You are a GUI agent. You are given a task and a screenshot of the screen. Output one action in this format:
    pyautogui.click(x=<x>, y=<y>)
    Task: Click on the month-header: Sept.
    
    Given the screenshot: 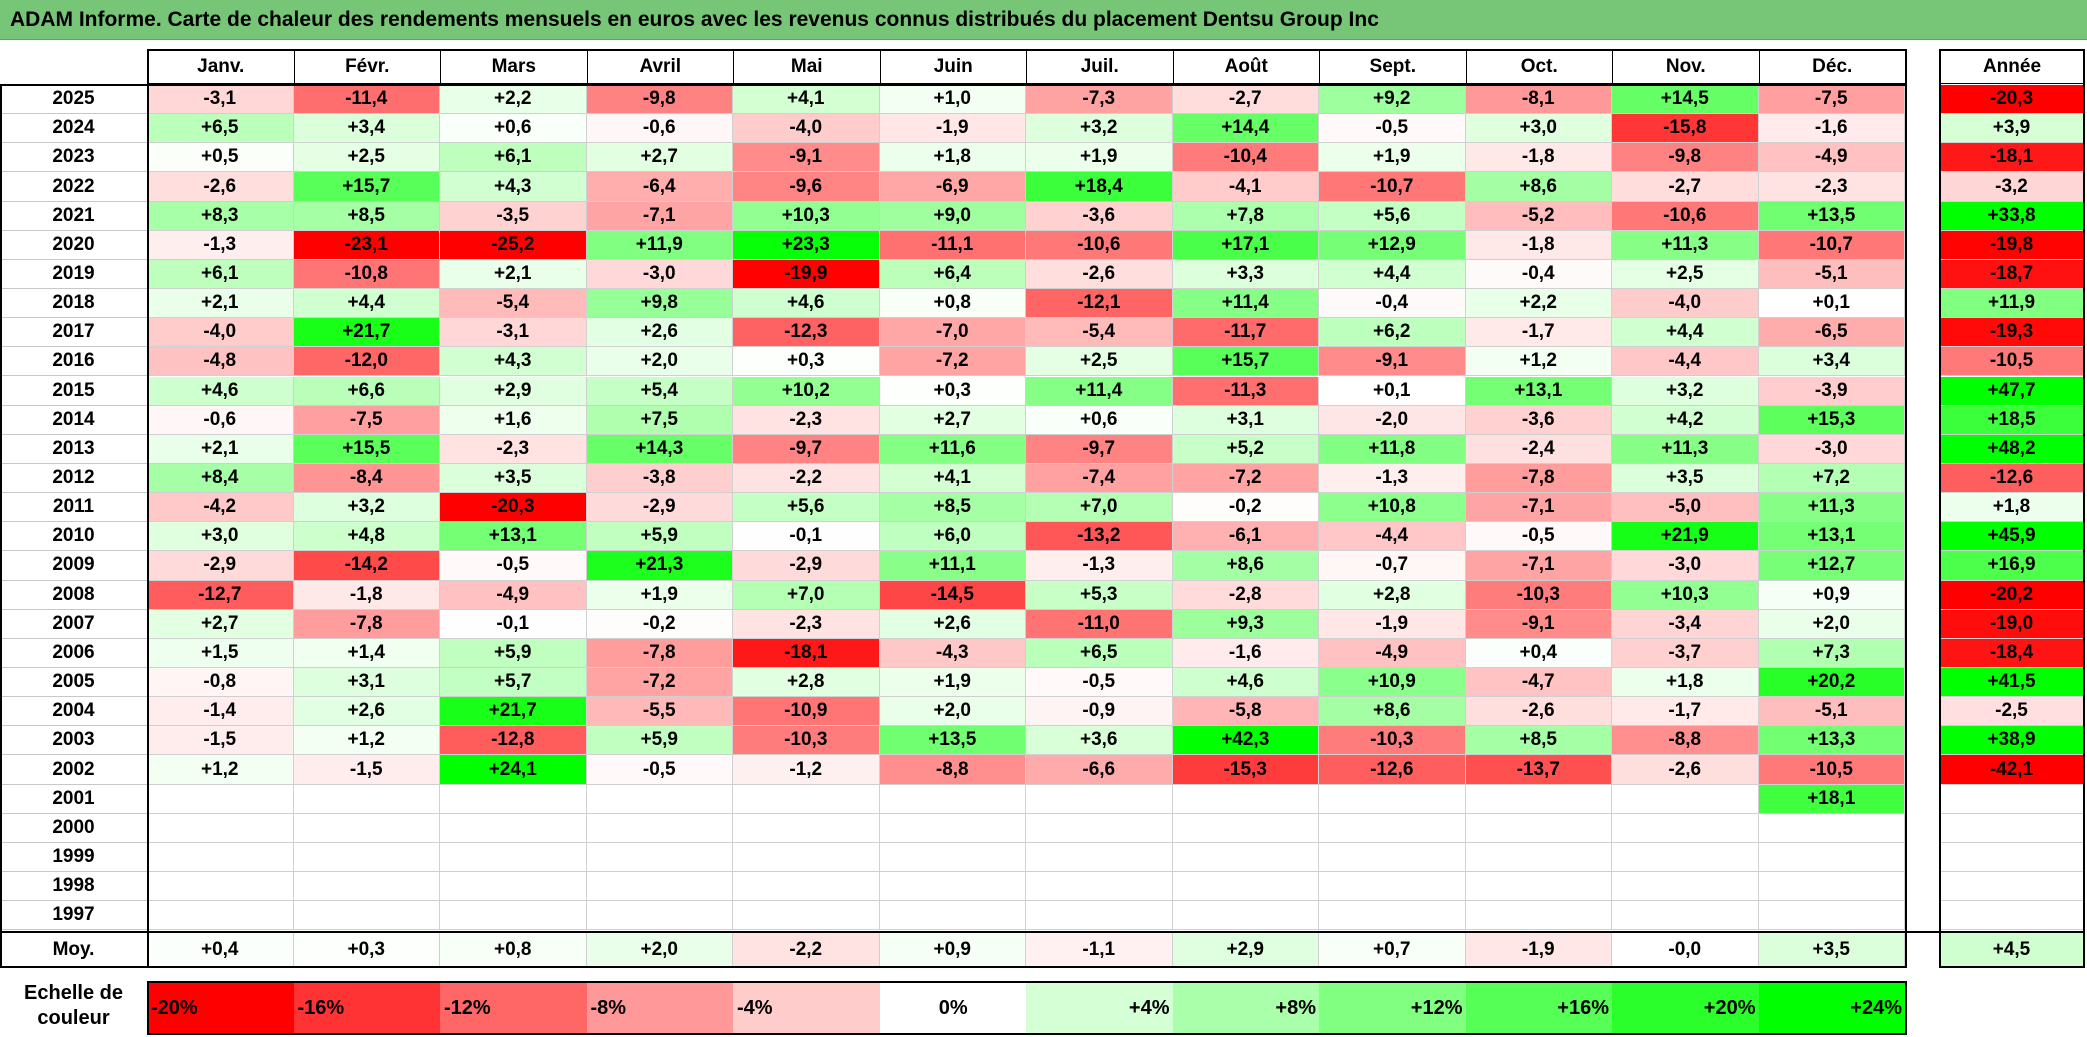 What is the action you would take?
    pyautogui.click(x=1393, y=66)
    